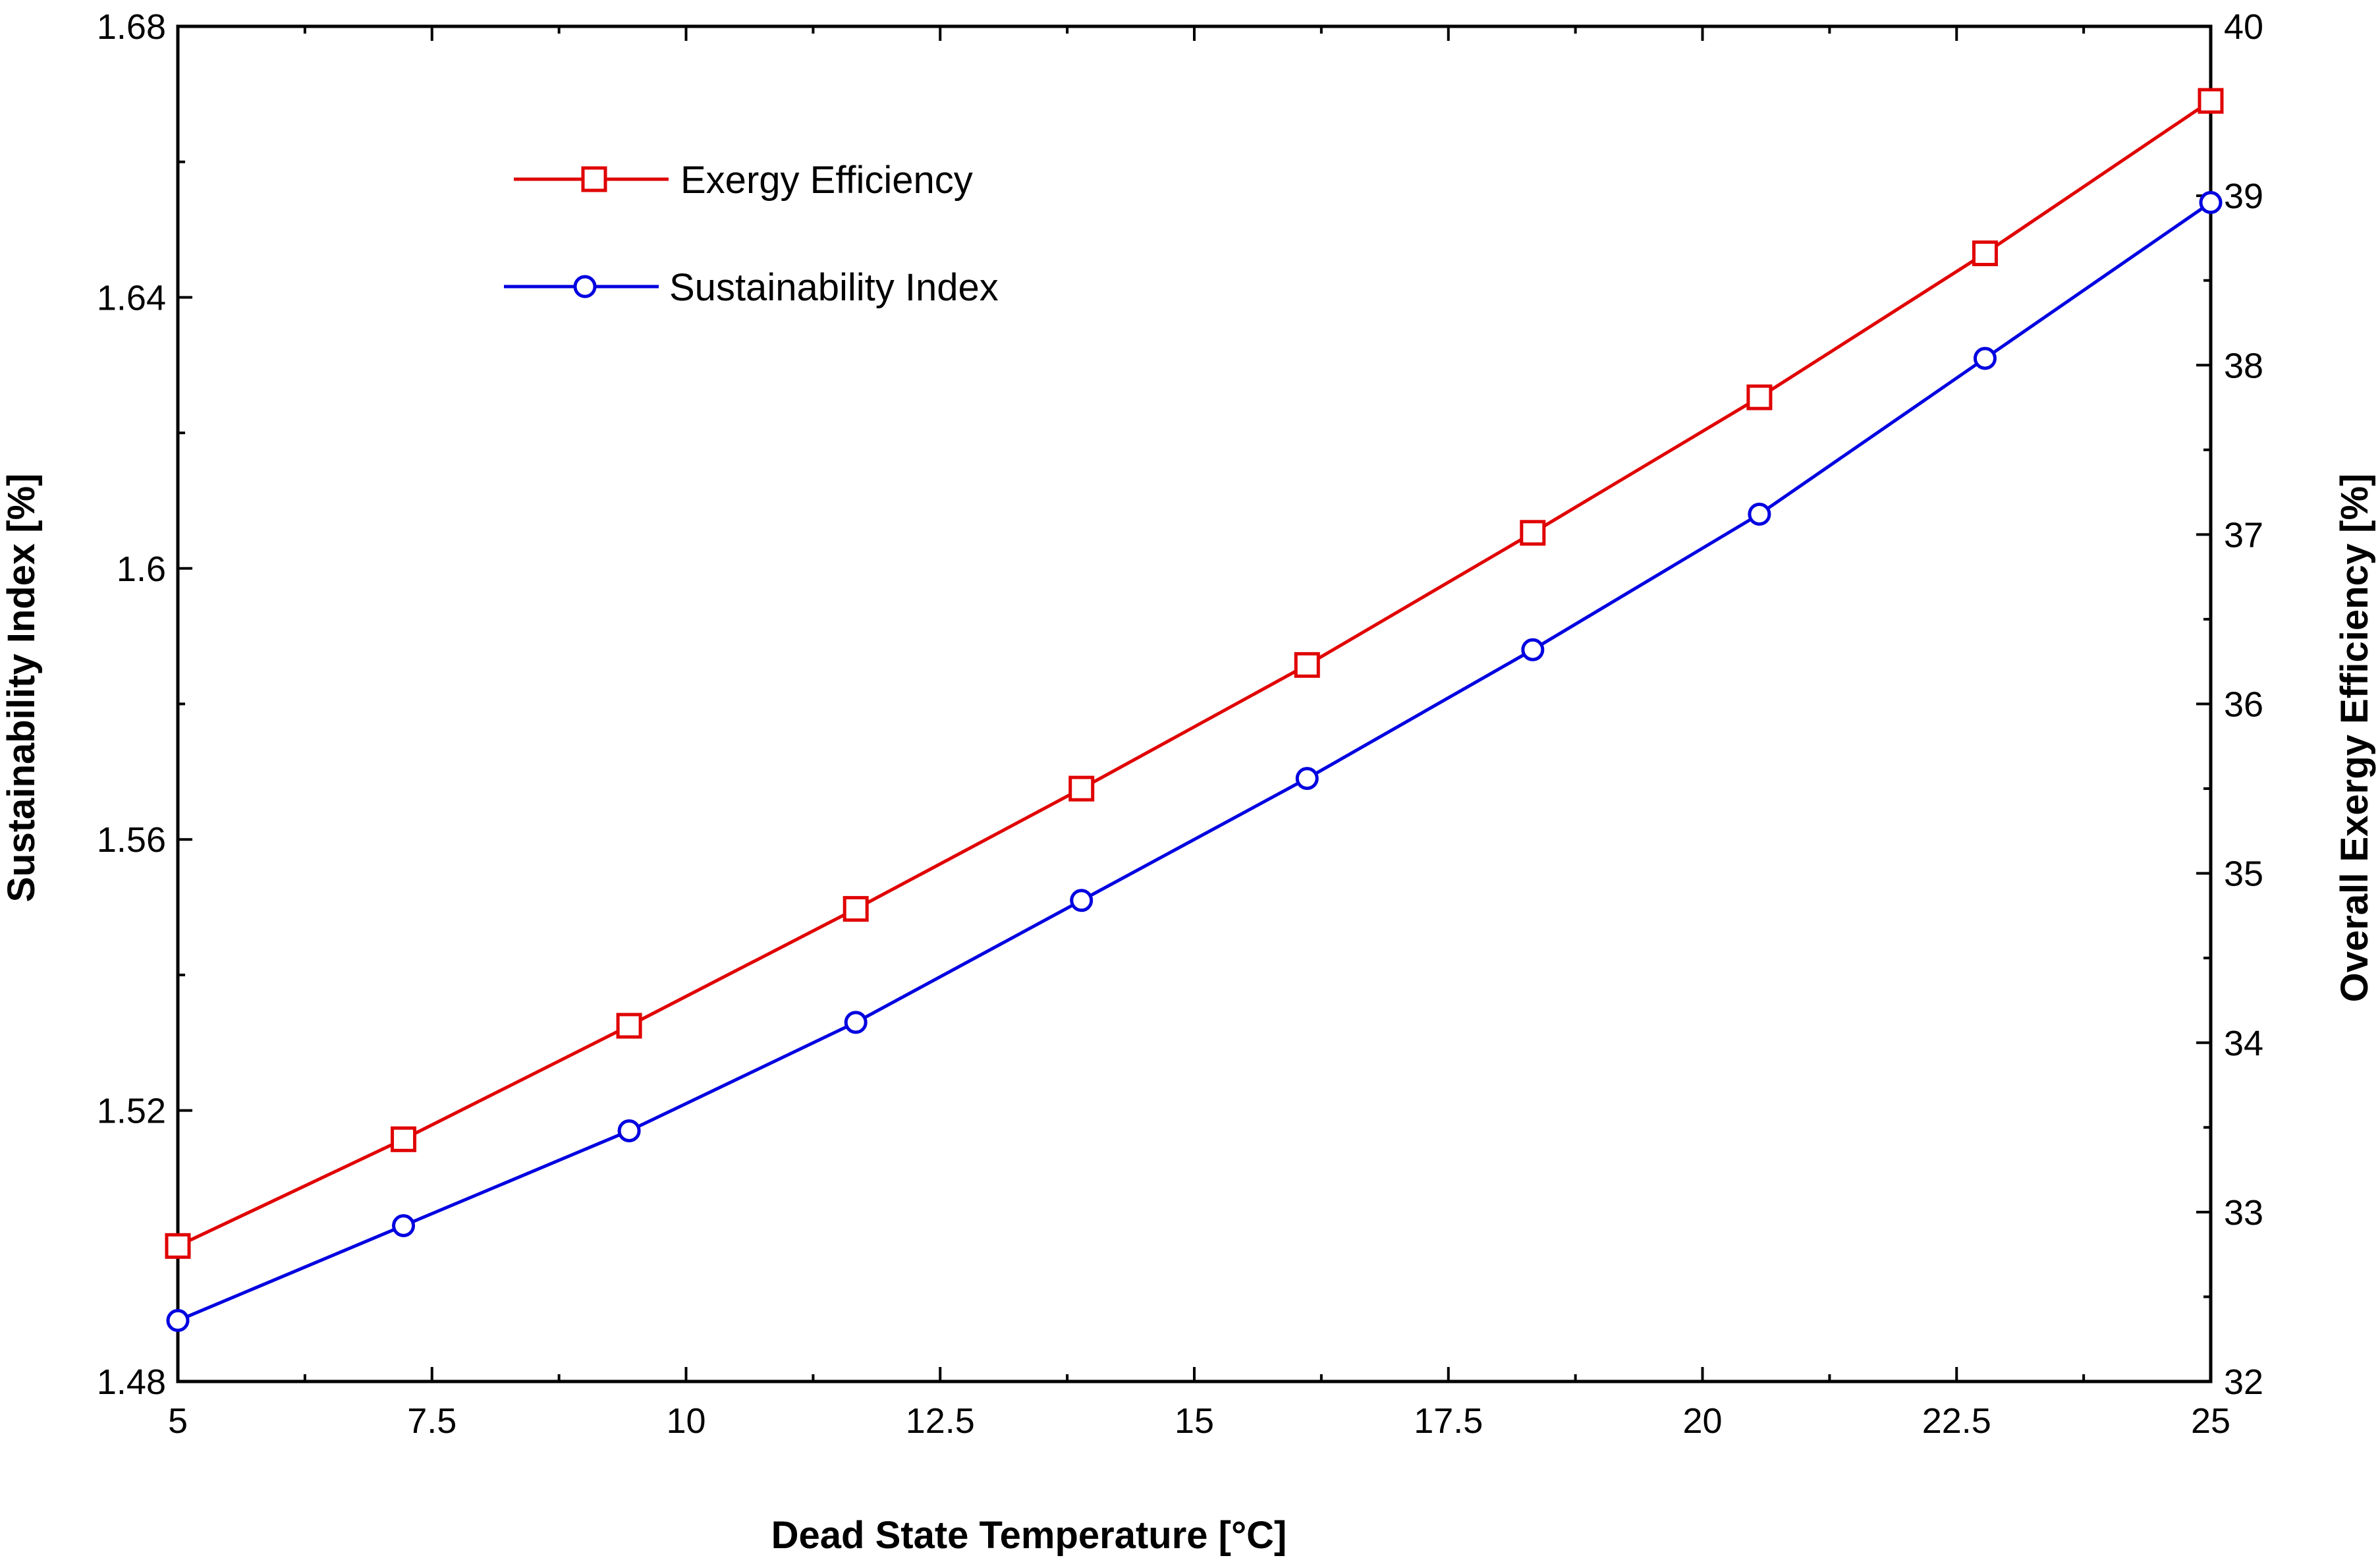 The width and height of the screenshot is (2380, 1562). I want to click on y-left-tick-label: 1.68, so click(131, 27).